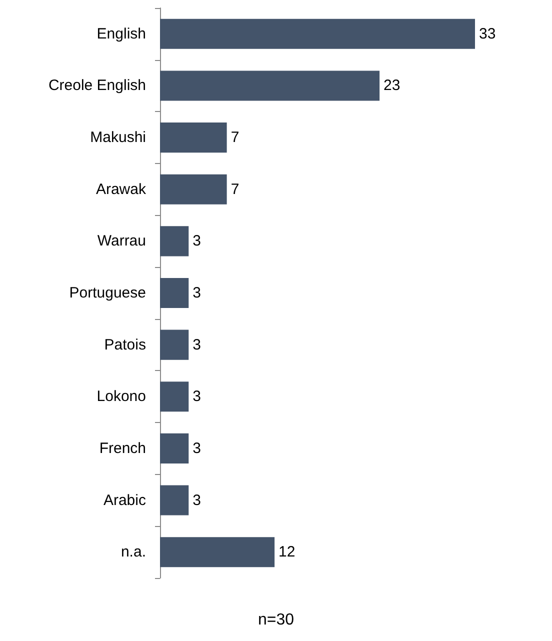  What do you see at coordinates (124, 500) in the screenshot?
I see `y-tick-label: Arabic` at bounding box center [124, 500].